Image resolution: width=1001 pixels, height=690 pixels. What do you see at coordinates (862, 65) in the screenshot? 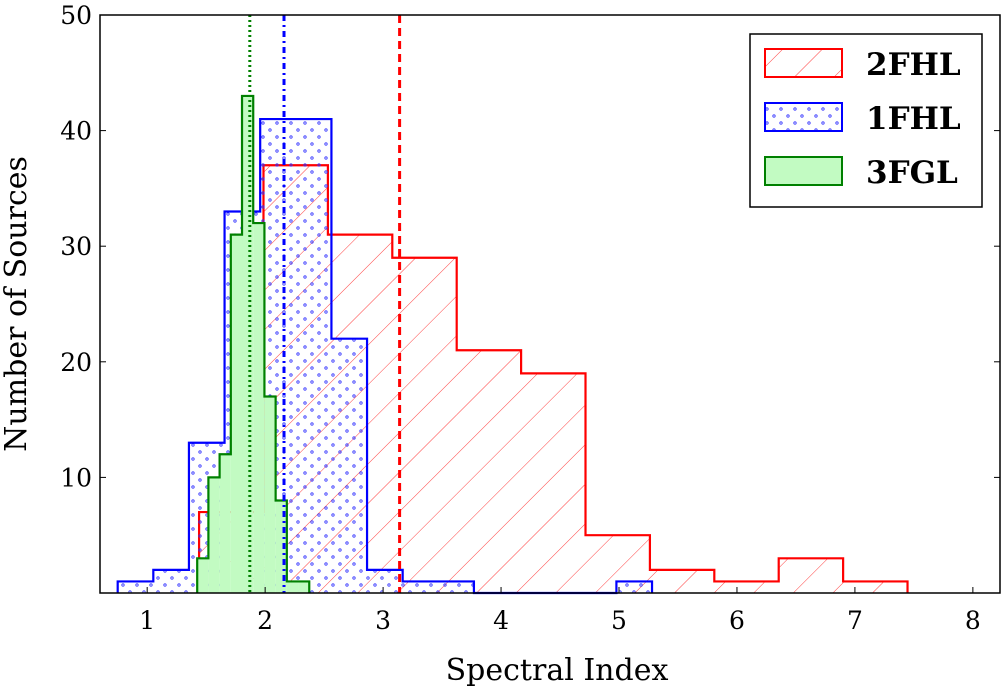
I see `legend-item-2FHL: 2FHL` at bounding box center [862, 65].